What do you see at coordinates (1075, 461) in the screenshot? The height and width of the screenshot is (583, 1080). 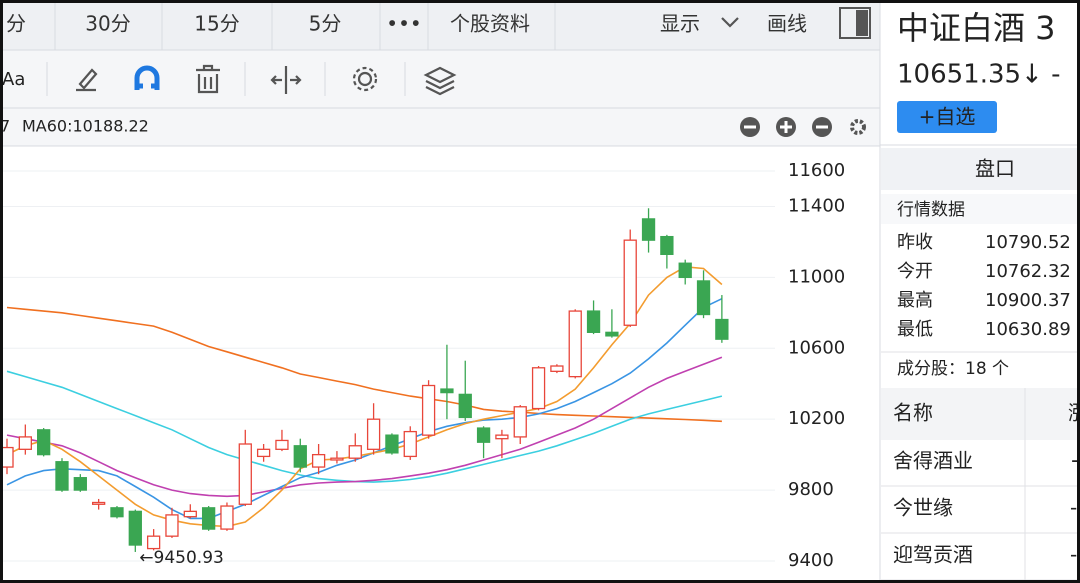 I see `row-change: +` at bounding box center [1075, 461].